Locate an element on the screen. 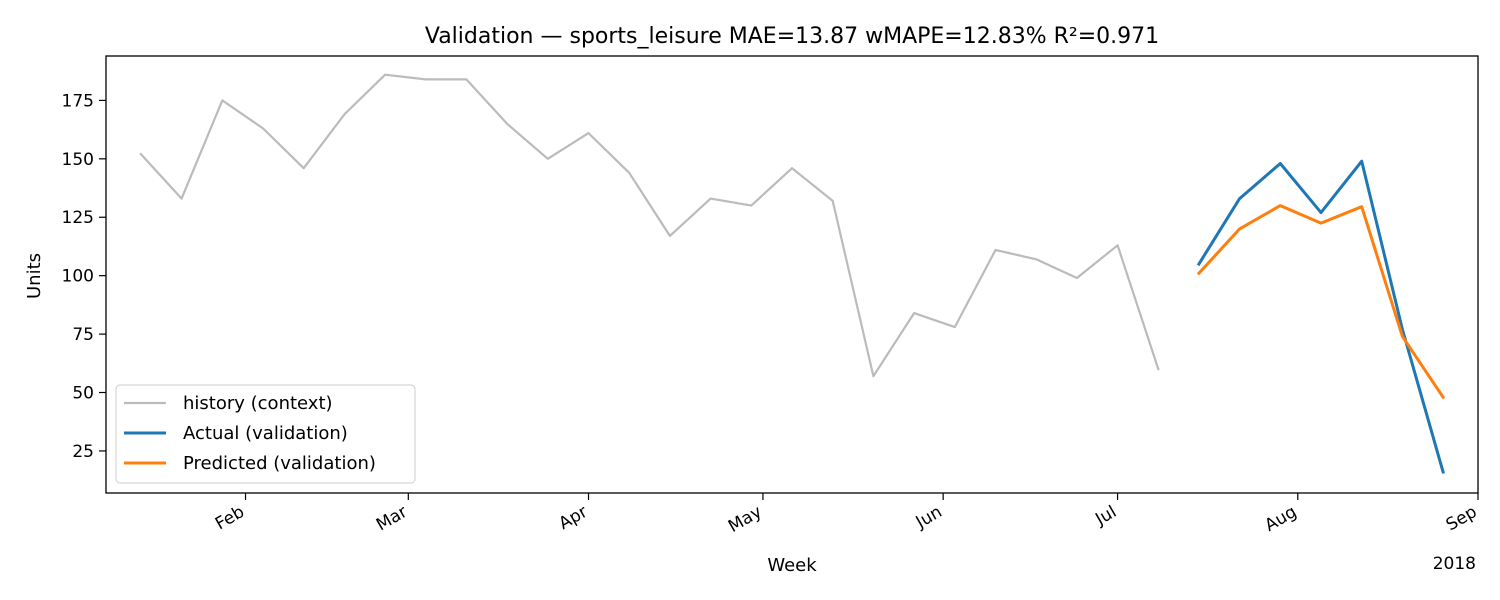 The width and height of the screenshot is (1500, 600). y-tick-label: 100 is located at coordinates (78, 277).